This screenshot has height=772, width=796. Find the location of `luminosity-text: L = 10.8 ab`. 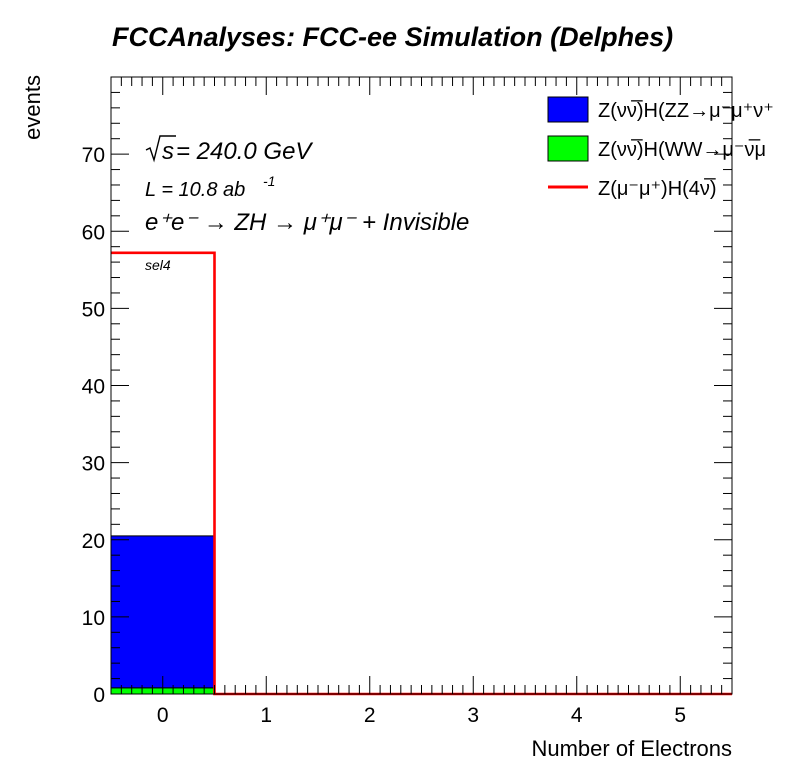

luminosity-text: L = 10.8 ab is located at coordinates (195, 190).